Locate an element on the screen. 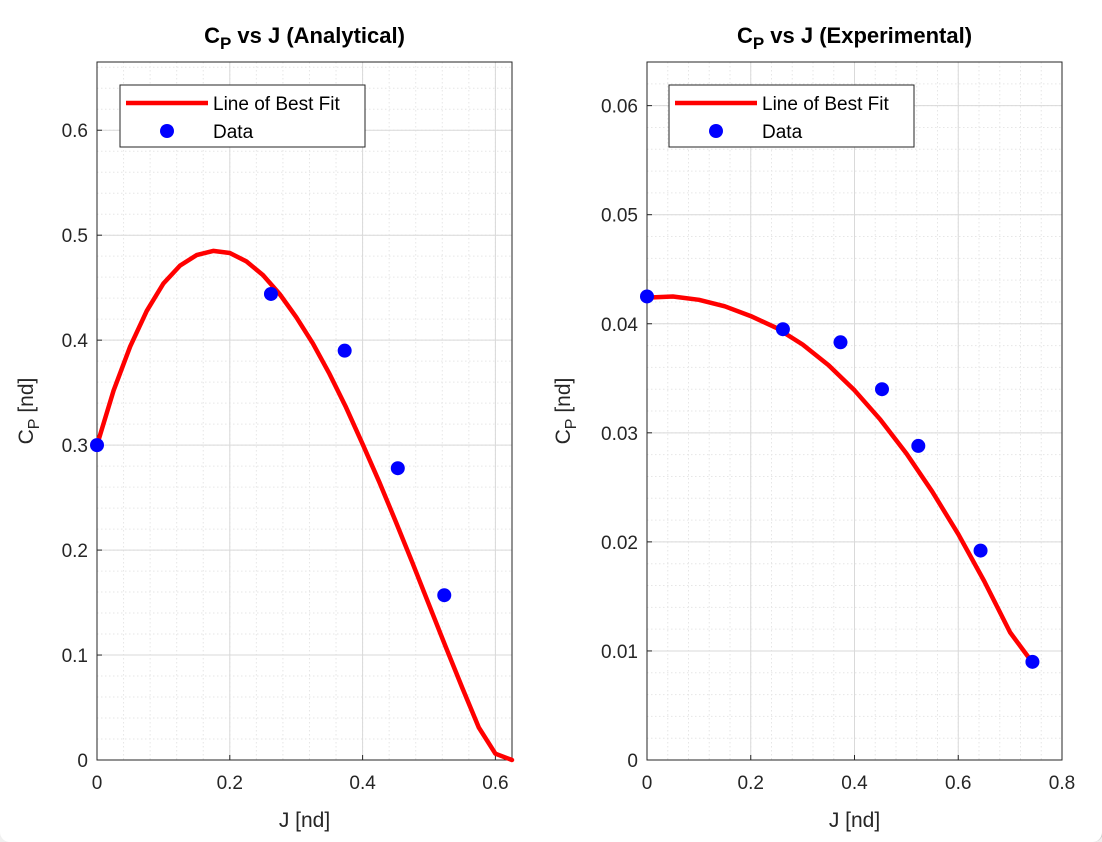 The height and width of the screenshot is (842, 1102). y-tick-label: 0.1 is located at coordinates (75, 656).